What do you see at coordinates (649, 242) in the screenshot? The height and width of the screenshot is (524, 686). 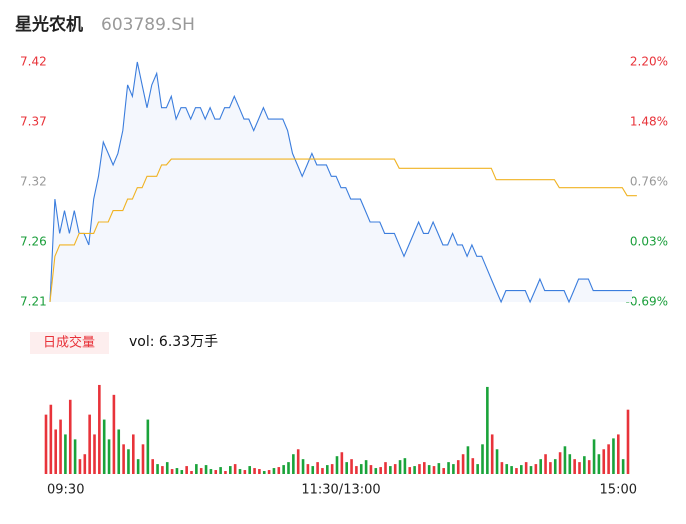 I see `y2-tick-label: 0.03%` at bounding box center [649, 242].